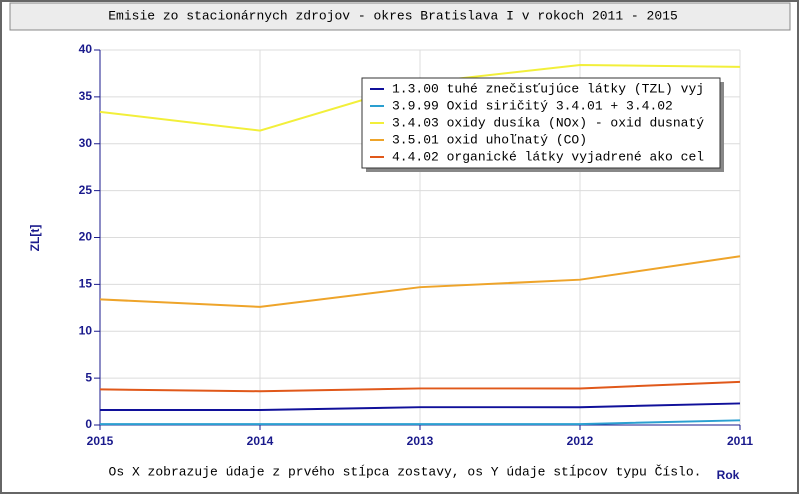 This screenshot has width=800, height=495. What do you see at coordinates (260, 441) in the screenshot?
I see `x-tick-label: 2014` at bounding box center [260, 441].